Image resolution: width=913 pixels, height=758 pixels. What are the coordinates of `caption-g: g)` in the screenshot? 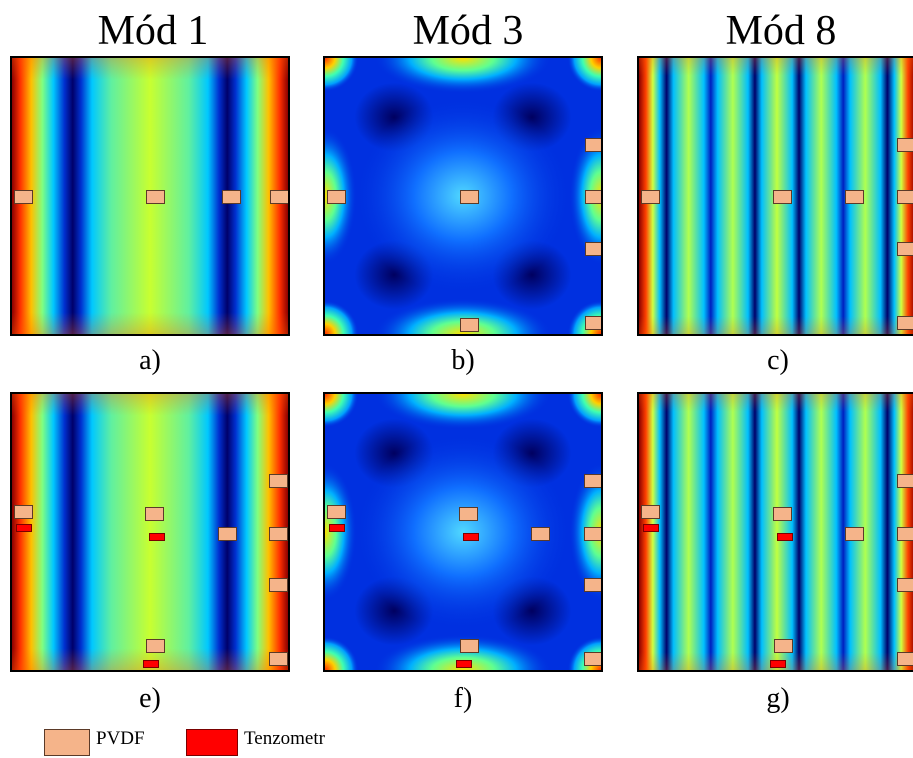 It's located at (778, 698).